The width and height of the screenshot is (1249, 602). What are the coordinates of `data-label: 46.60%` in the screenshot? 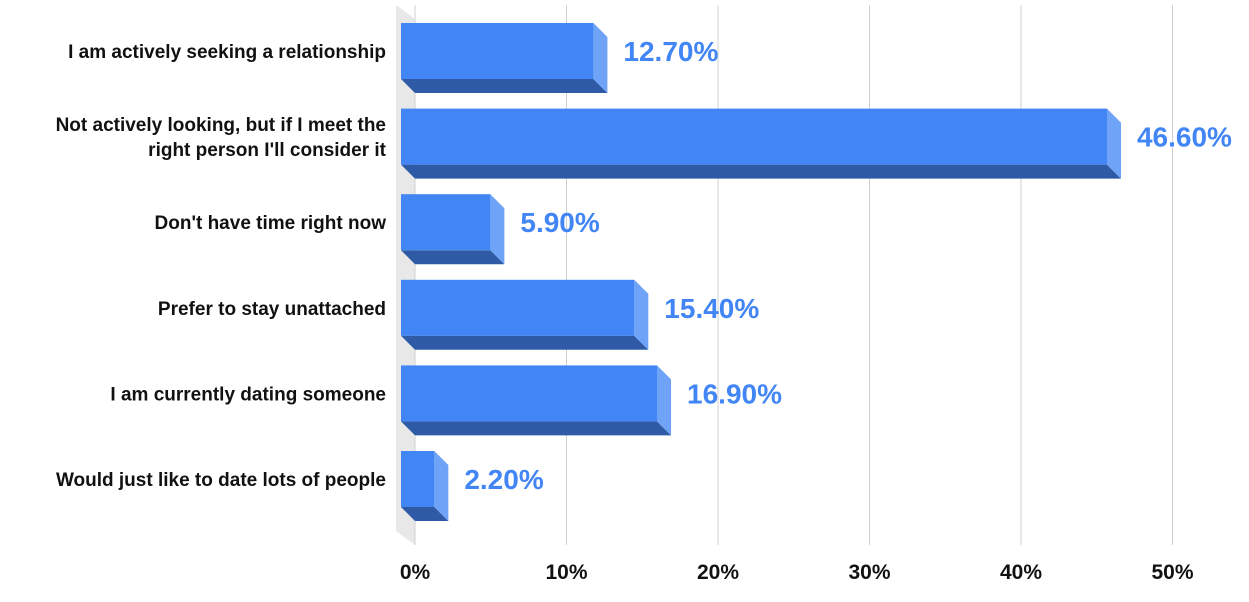 It's located at (1184, 137).